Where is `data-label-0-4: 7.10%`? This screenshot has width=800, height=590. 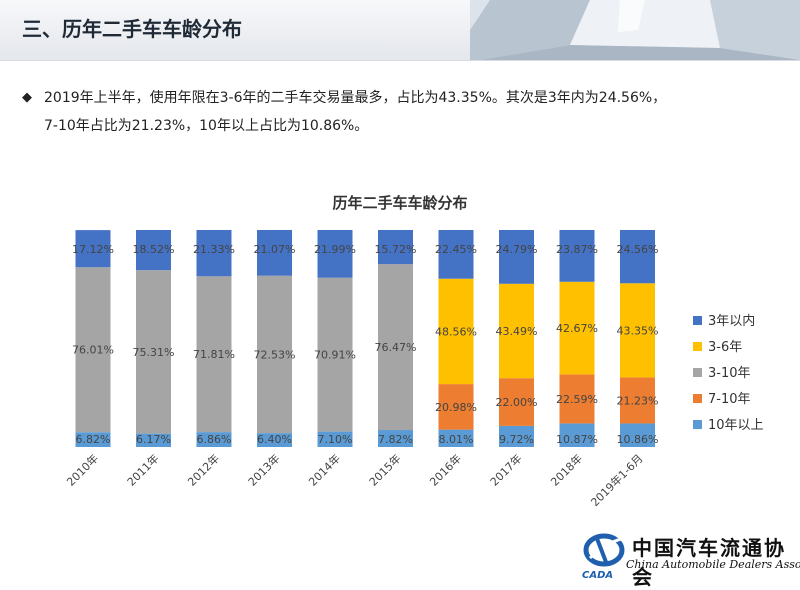
data-label-0-4: 7.10% is located at coordinates (335, 439).